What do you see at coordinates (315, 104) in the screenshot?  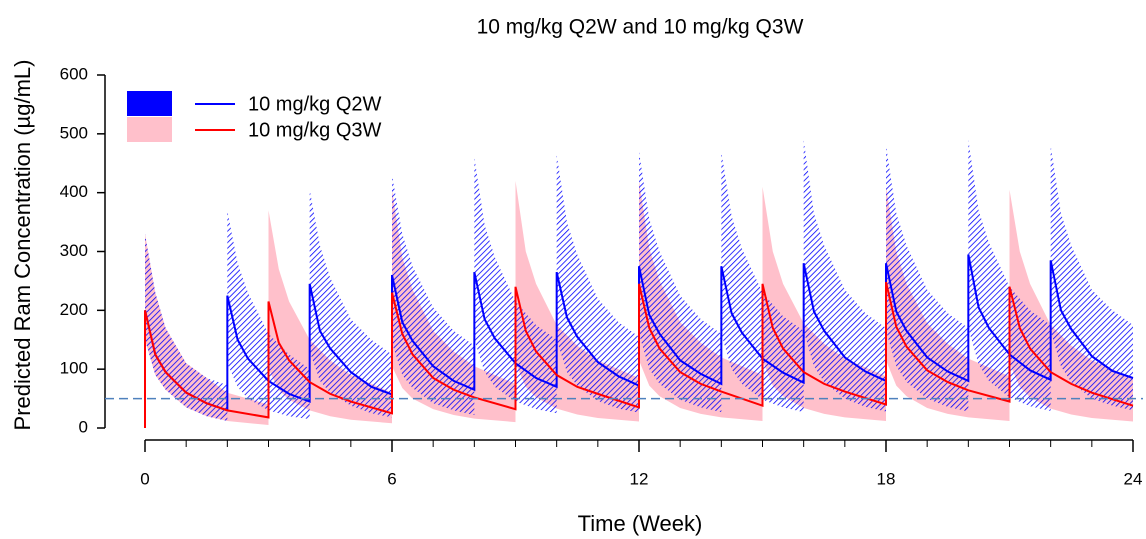 I see `legend-label: 10 mg/kg Q2W` at bounding box center [315, 104].